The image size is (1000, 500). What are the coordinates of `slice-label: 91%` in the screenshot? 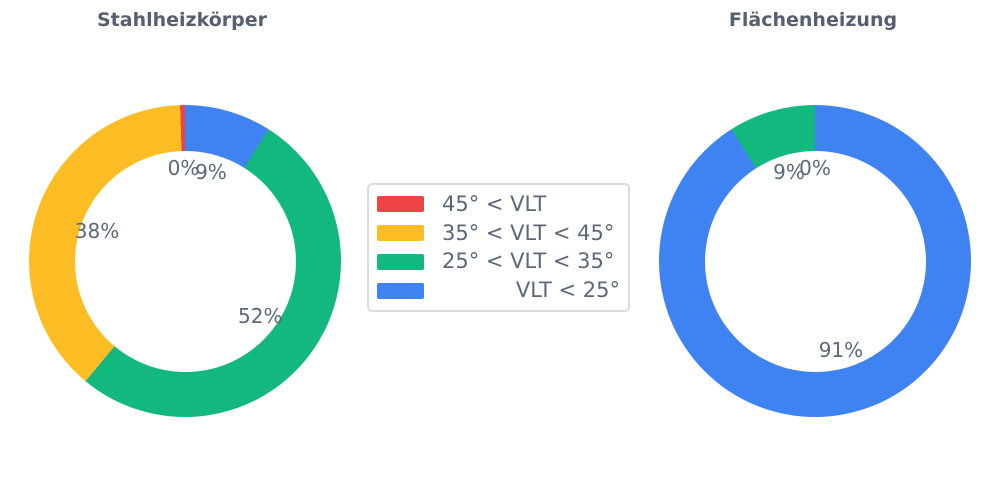 It's located at (841, 350).